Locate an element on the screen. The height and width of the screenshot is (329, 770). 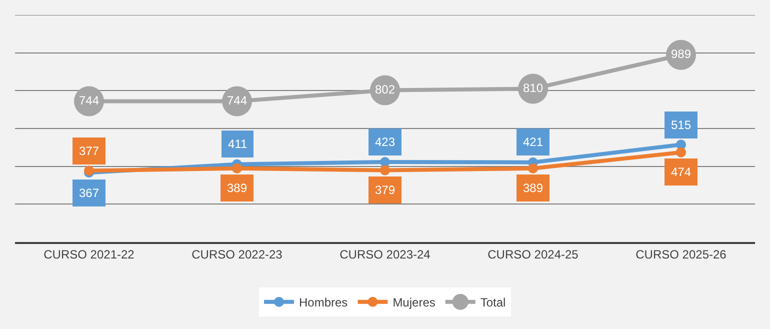
data-label: 474 is located at coordinates (681, 172).